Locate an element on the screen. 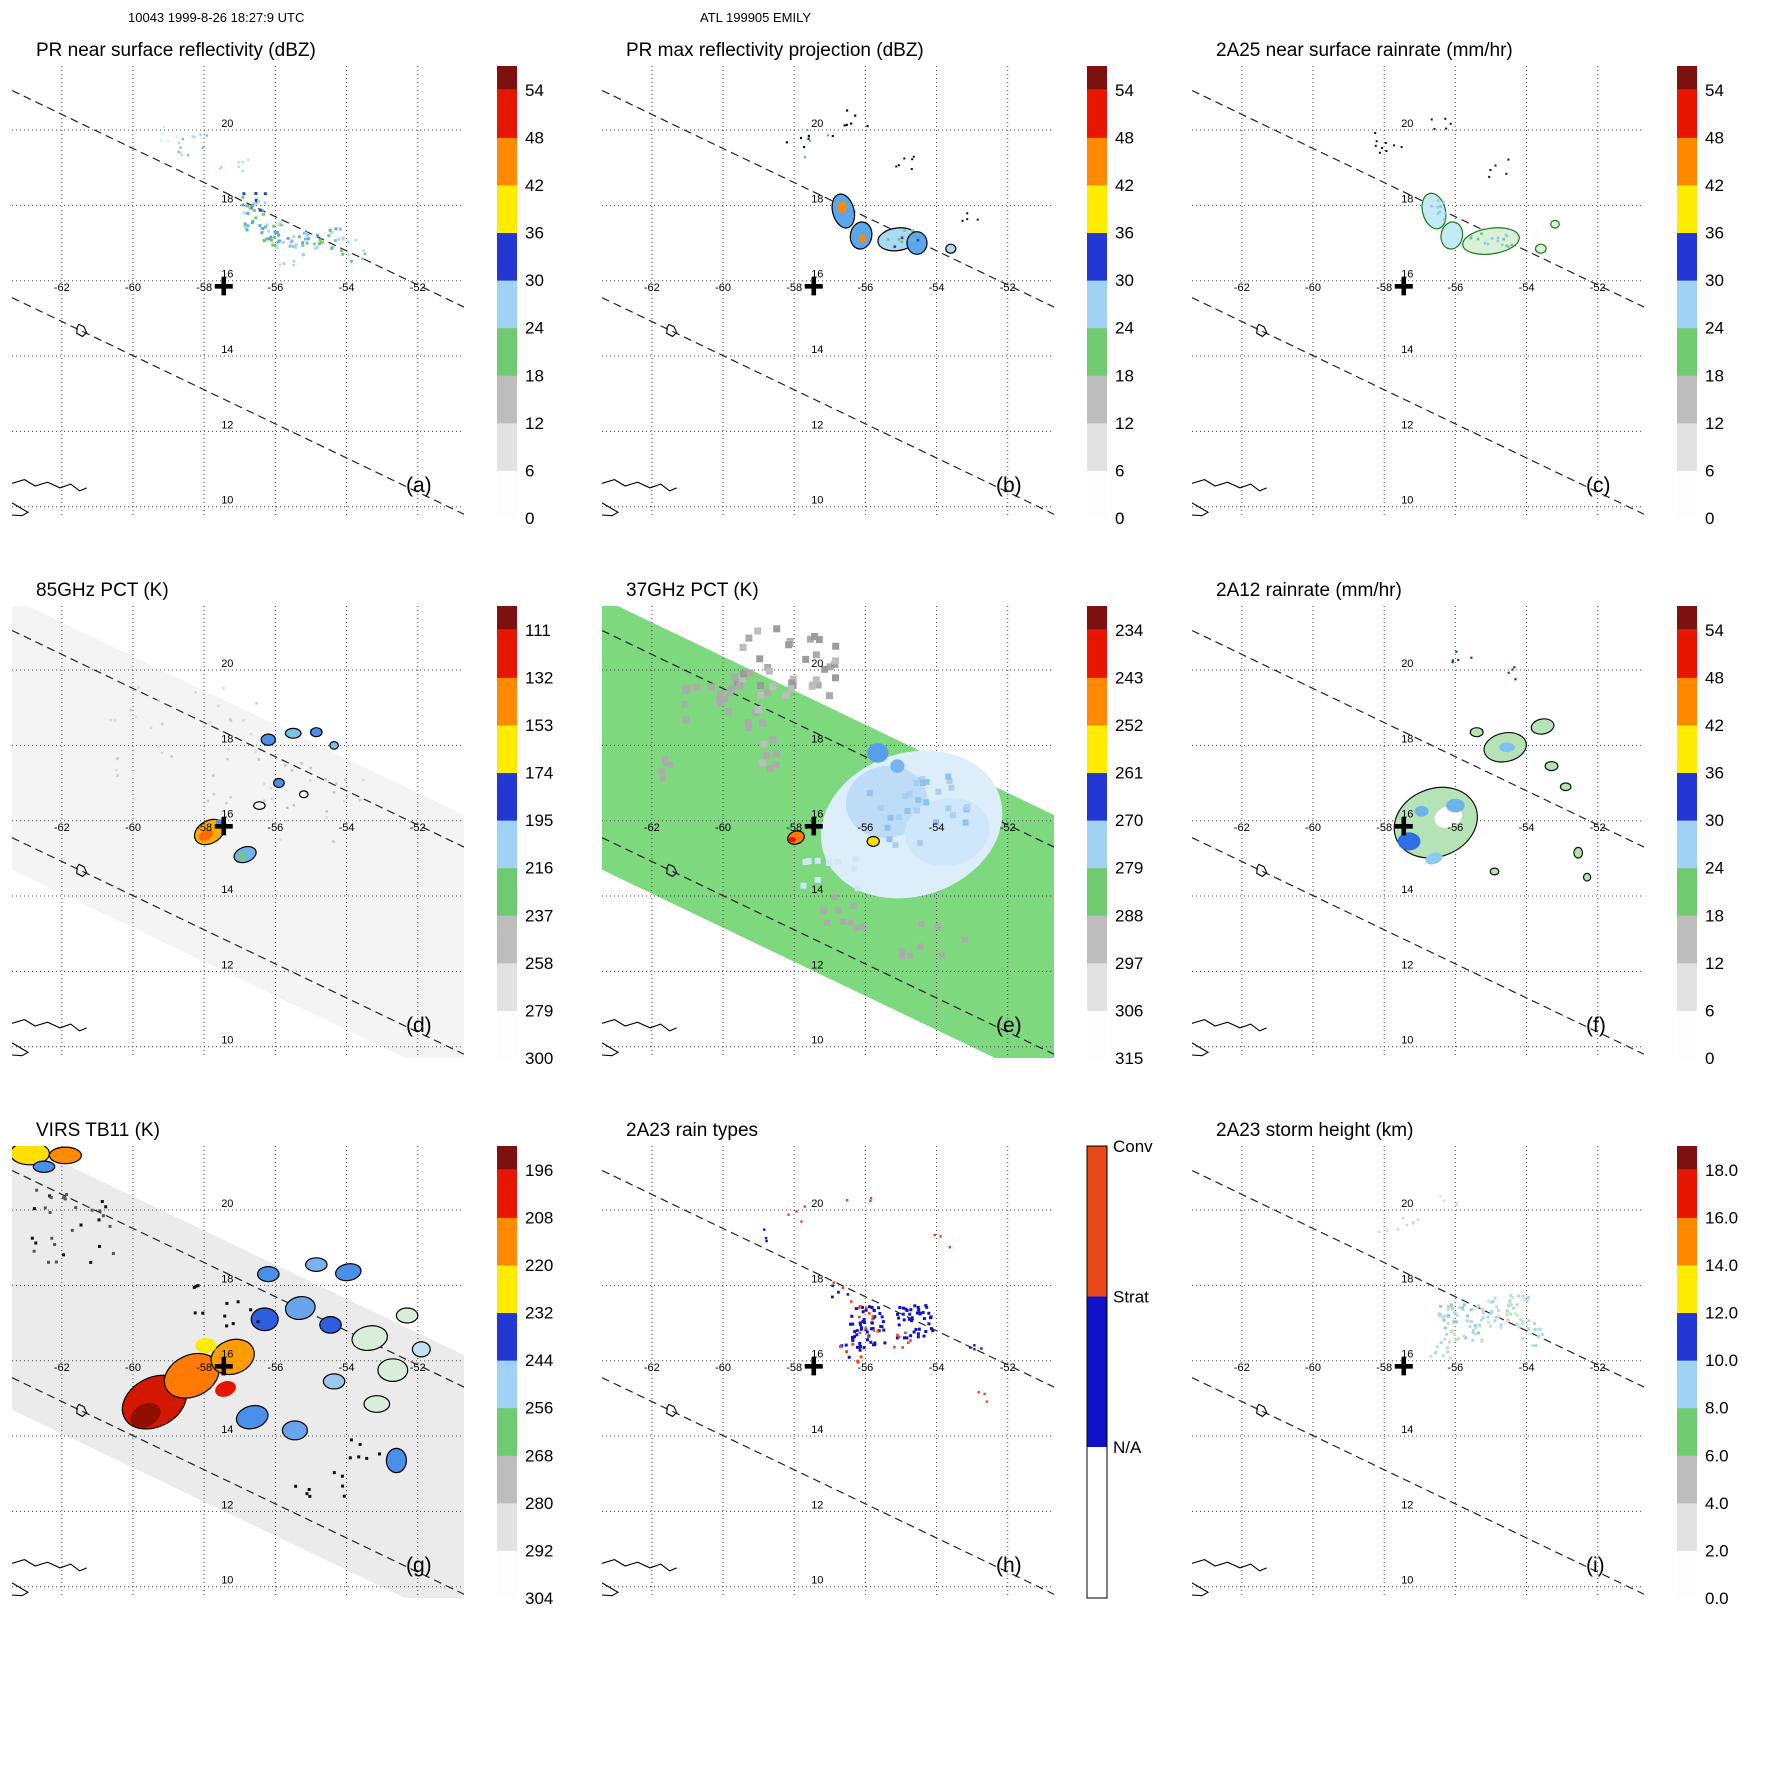 The image size is (1771, 1771). colorbar-label: Conv is located at coordinates (1133, 1146).